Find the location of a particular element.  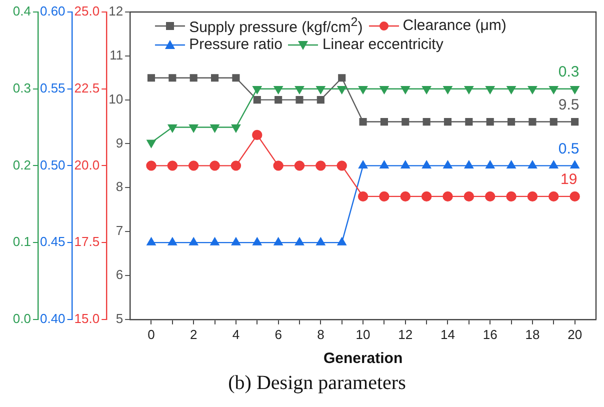

data-label: 0.3 is located at coordinates (569, 71).